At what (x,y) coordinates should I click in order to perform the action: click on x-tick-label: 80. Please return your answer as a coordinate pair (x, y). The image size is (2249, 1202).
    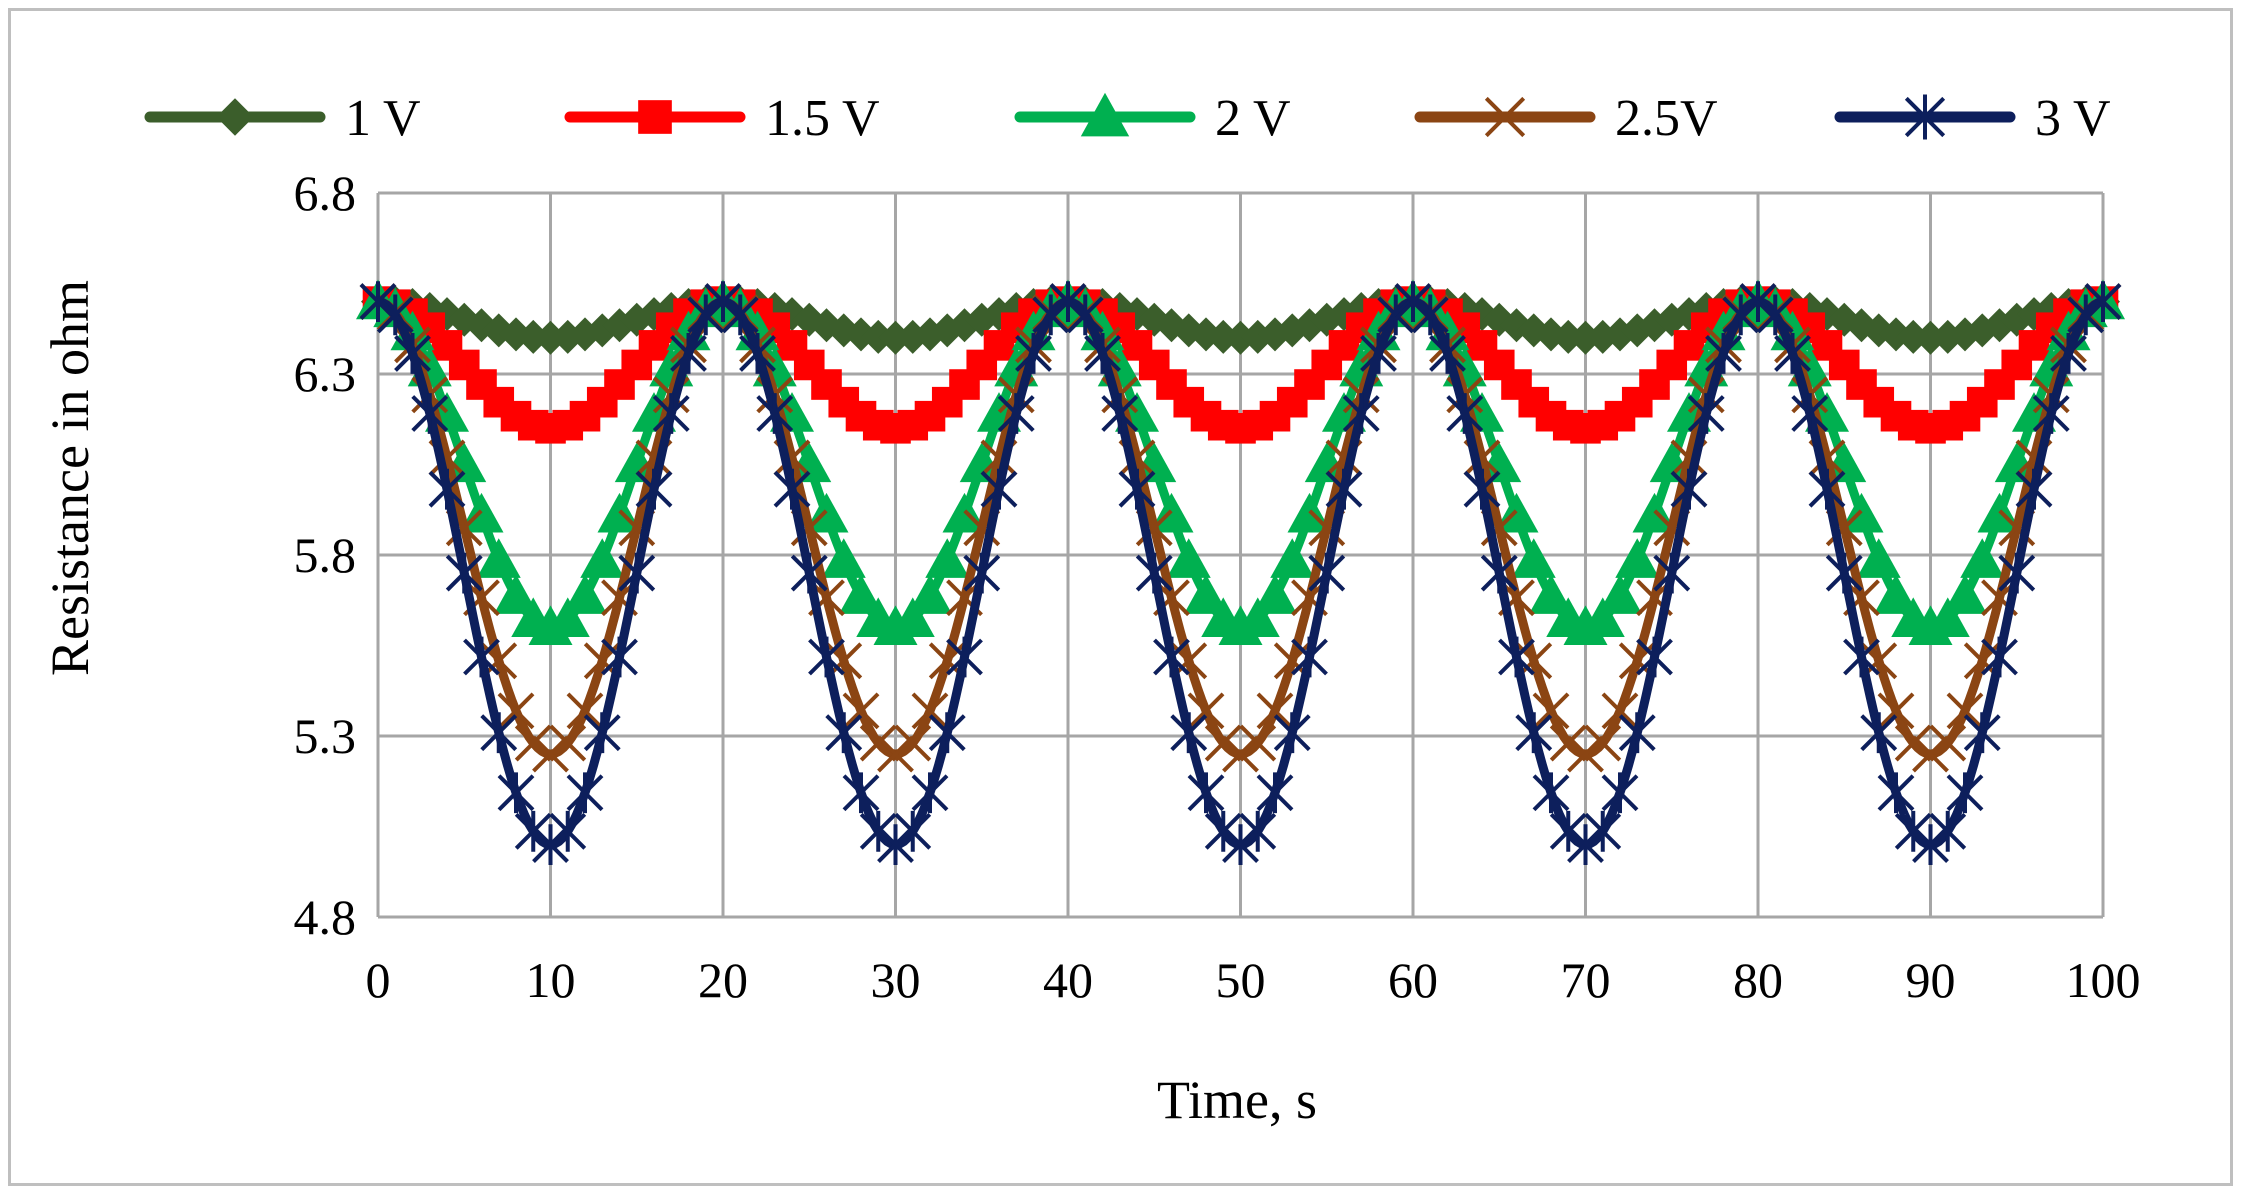
    Looking at the image, I should click on (1758, 980).